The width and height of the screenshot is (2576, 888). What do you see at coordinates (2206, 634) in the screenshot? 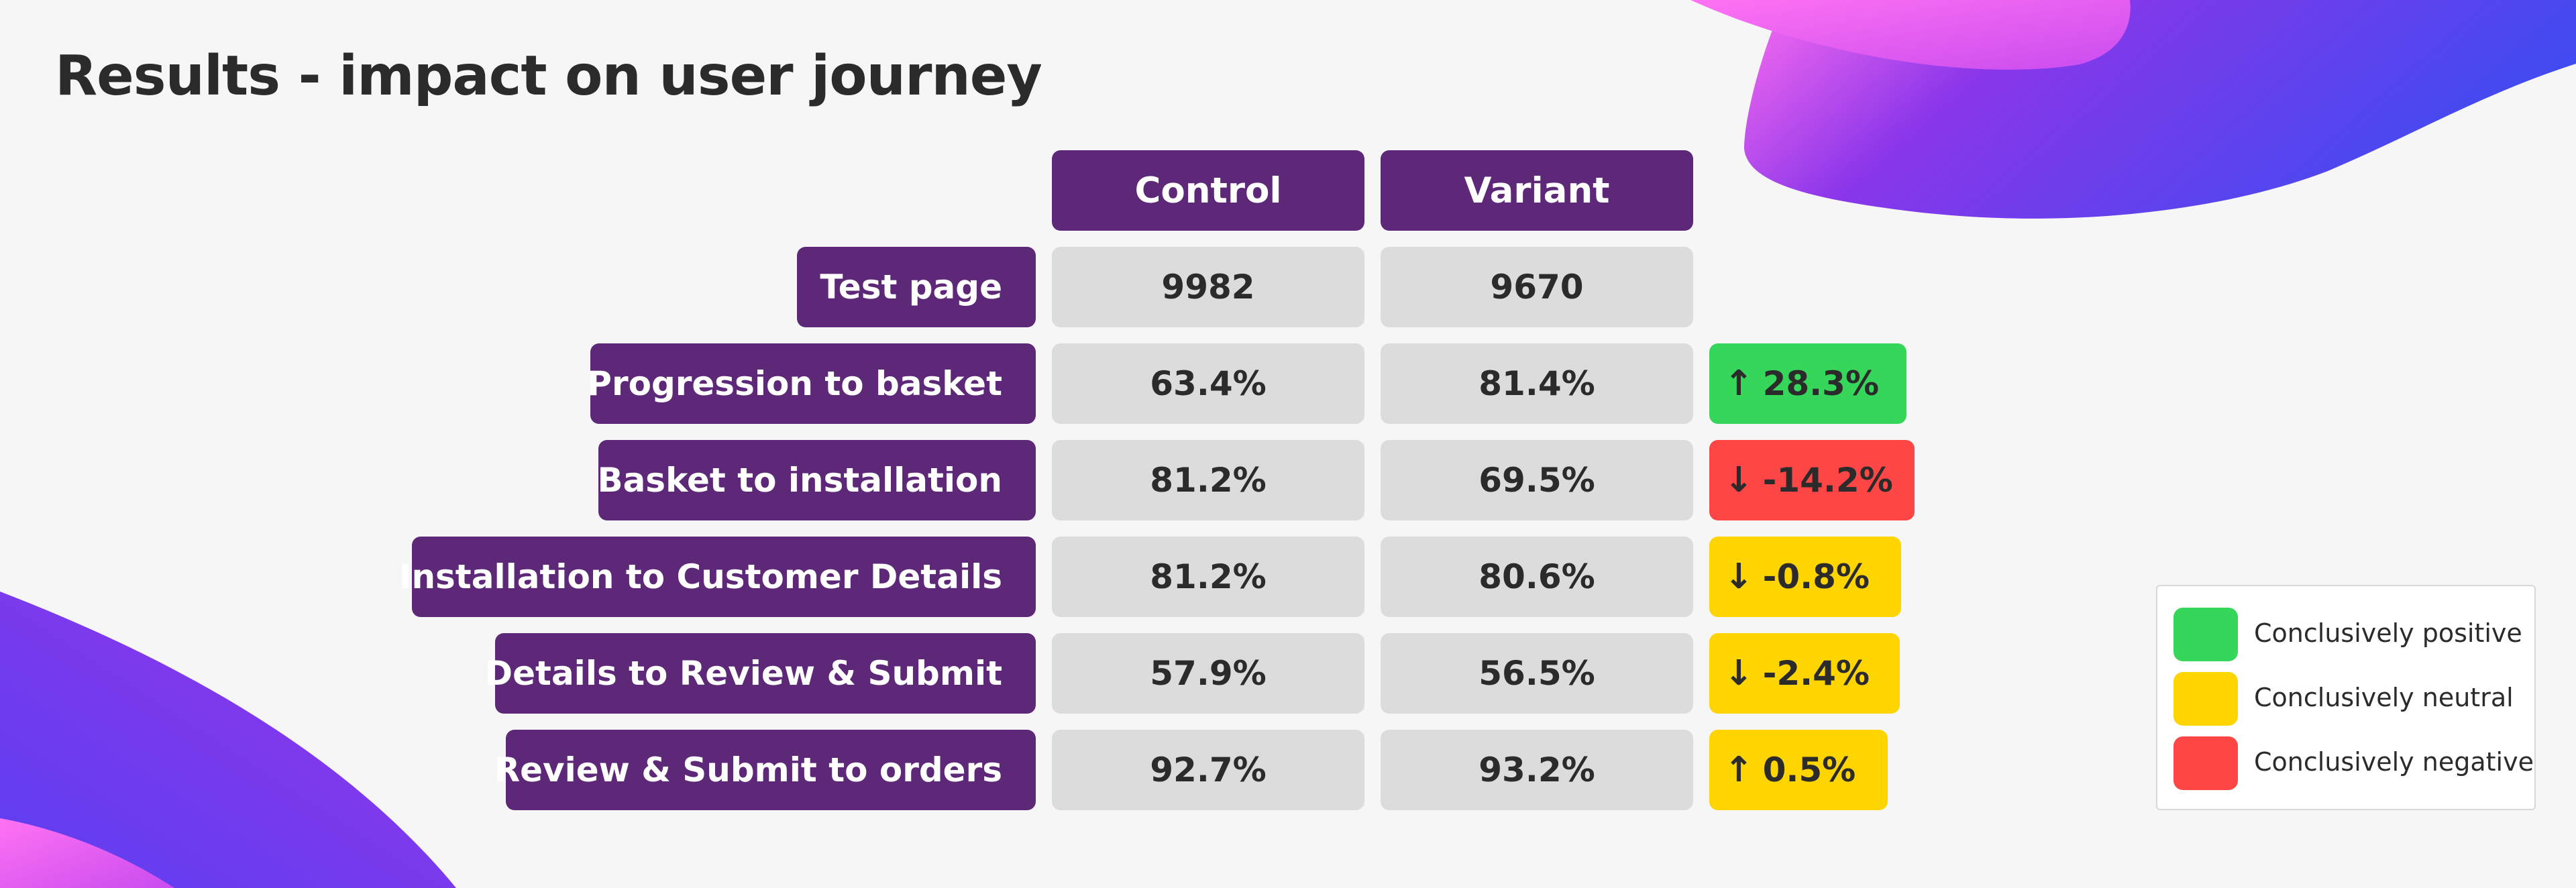
I see `legend-swatch-positive` at bounding box center [2206, 634].